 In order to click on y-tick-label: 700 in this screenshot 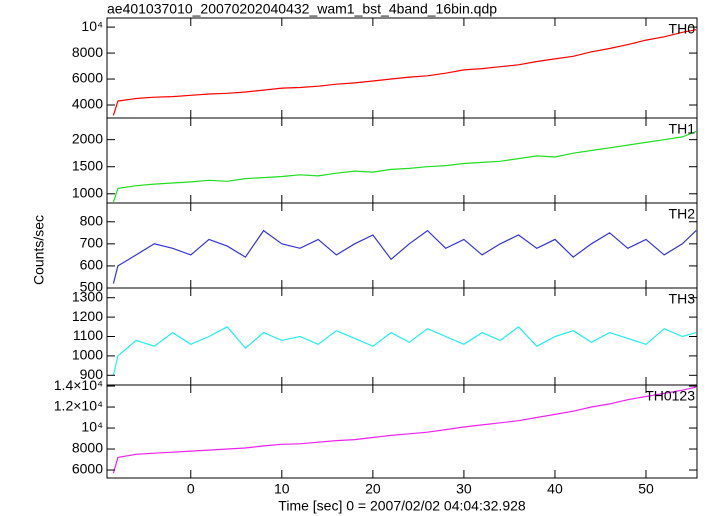, I will do `click(92, 243)`.